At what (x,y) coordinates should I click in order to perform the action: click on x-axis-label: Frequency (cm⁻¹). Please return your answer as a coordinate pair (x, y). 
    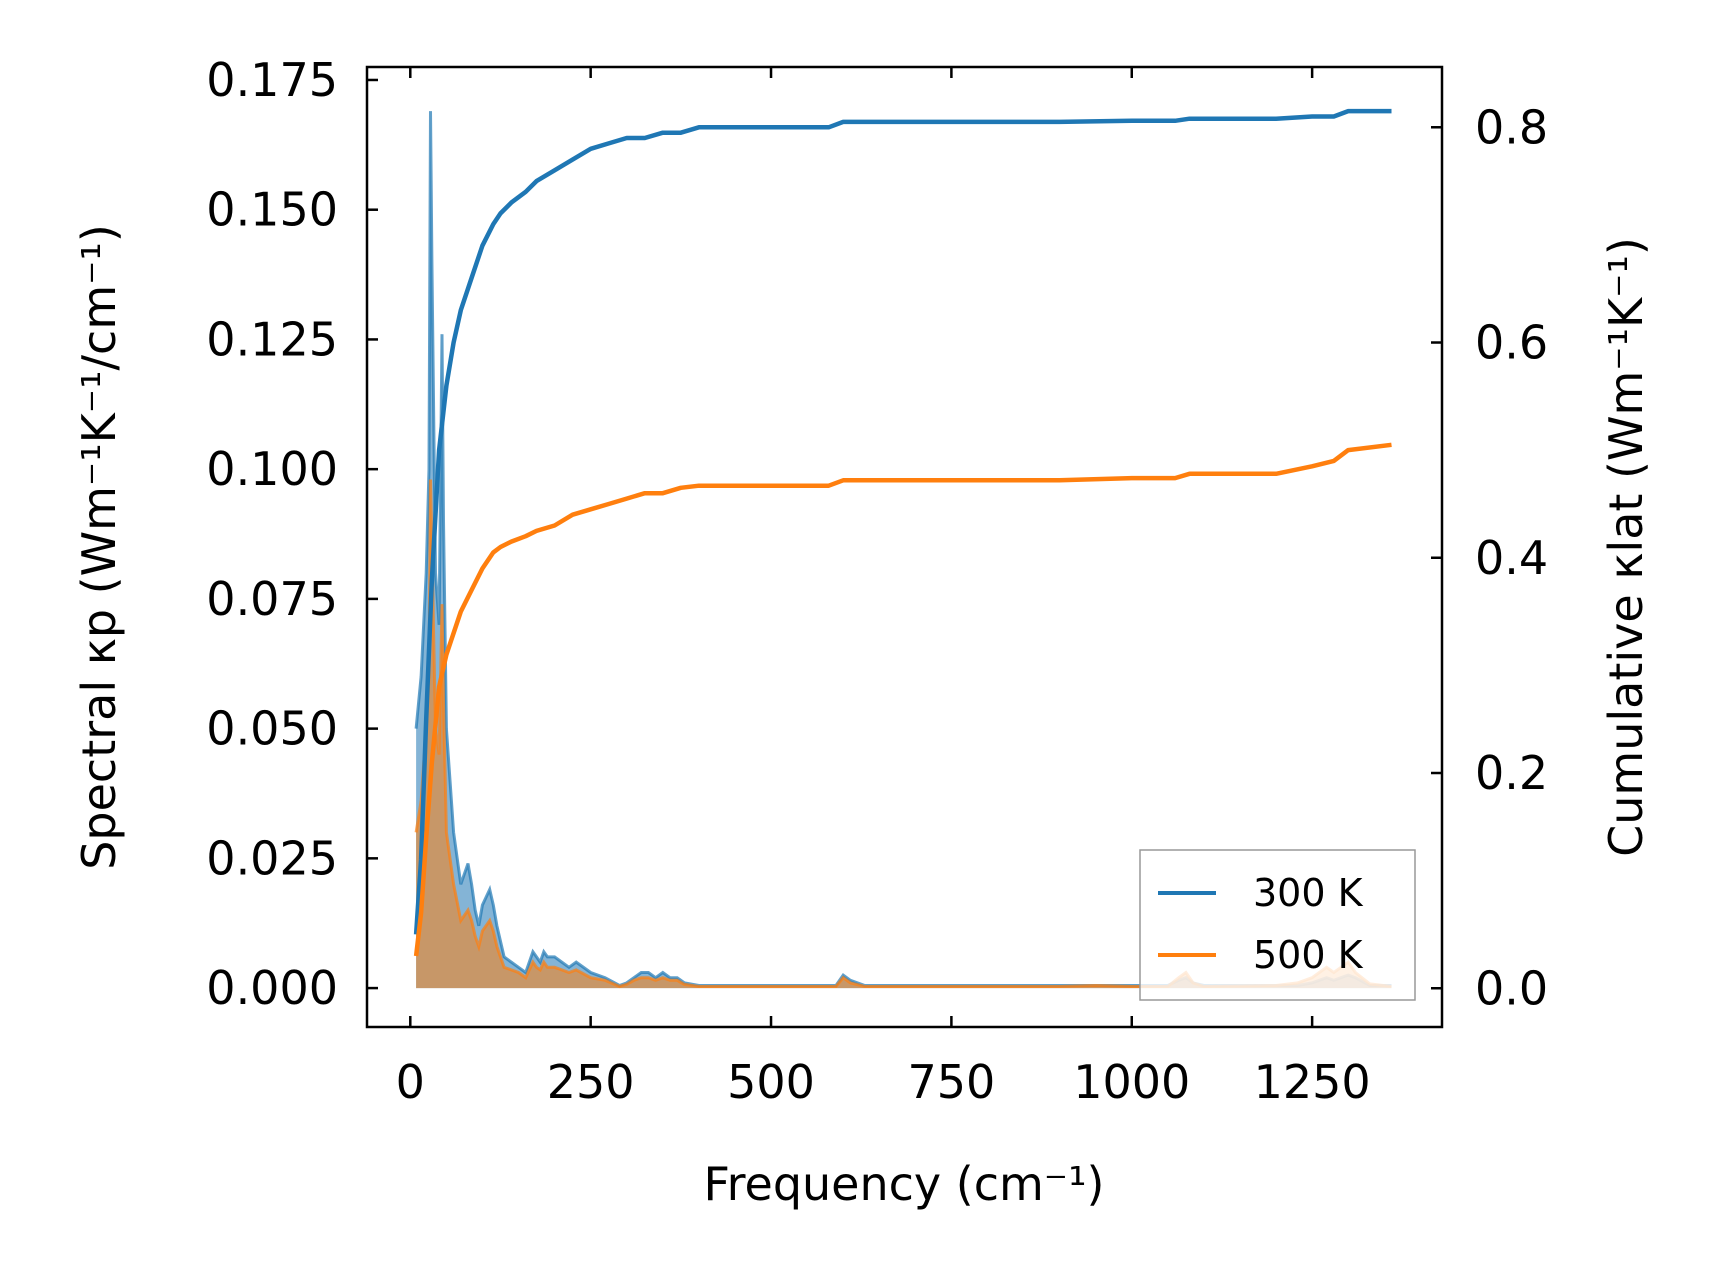
    Looking at the image, I should click on (904, 1184).